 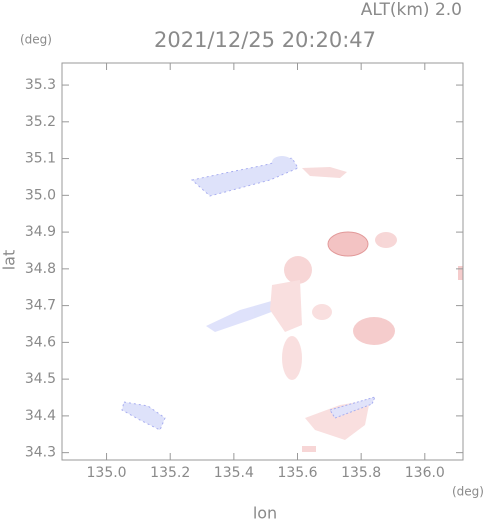 I want to click on y-tick-label: 34.9, so click(x=40, y=232).